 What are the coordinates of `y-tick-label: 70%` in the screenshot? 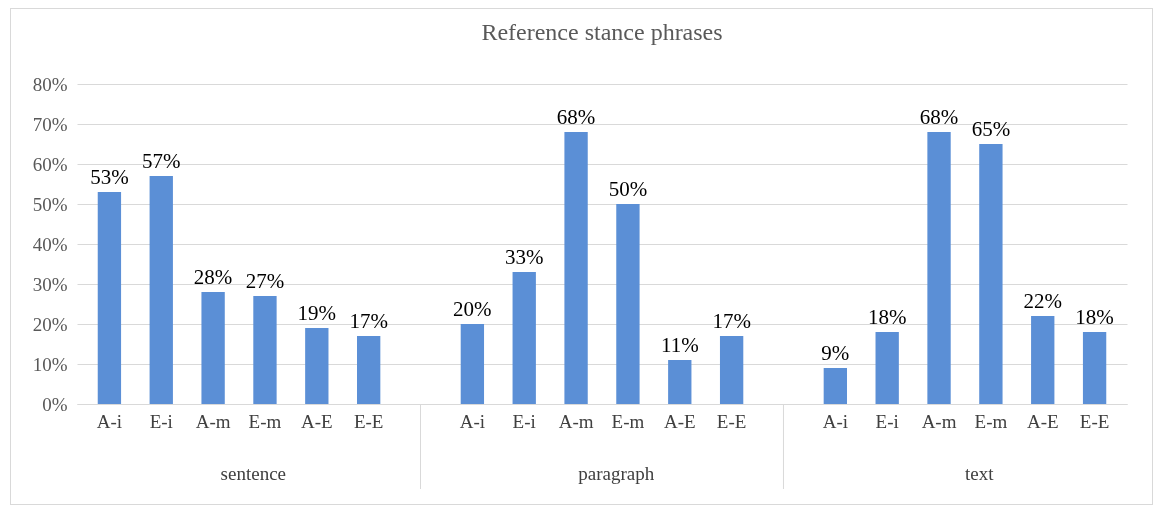 It's located at (50, 124).